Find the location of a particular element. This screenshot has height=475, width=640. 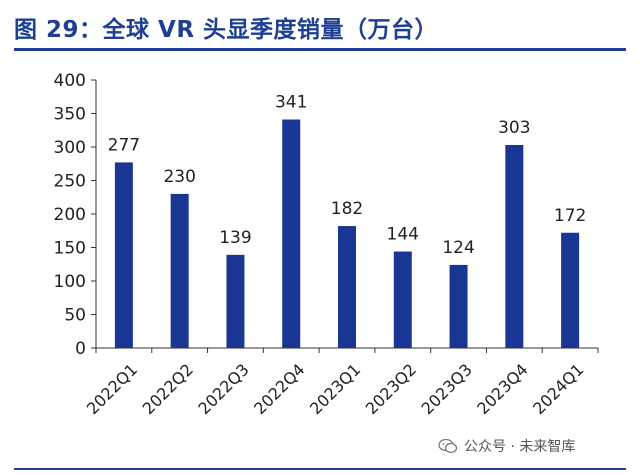

y-tick-label: 300 is located at coordinates (70, 148).